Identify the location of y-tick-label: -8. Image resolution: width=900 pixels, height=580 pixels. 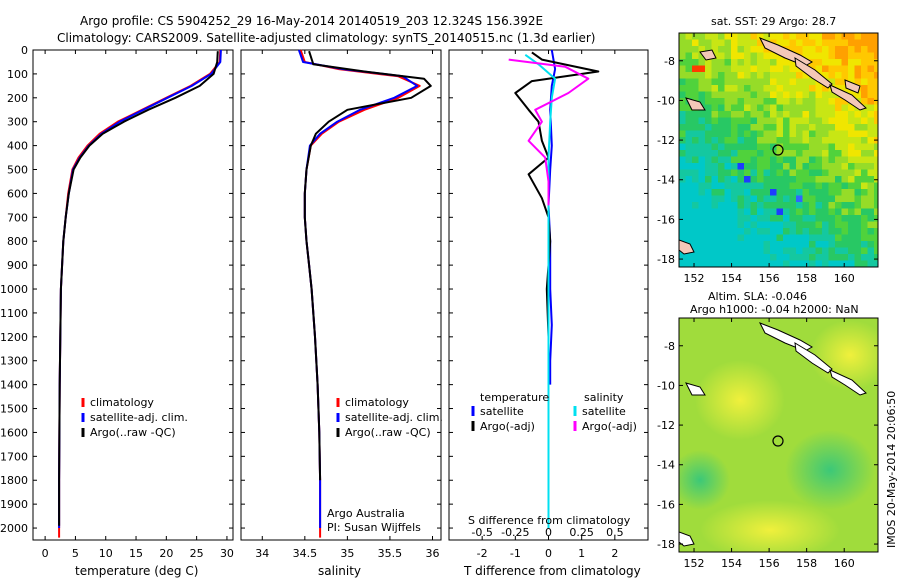
(669, 61).